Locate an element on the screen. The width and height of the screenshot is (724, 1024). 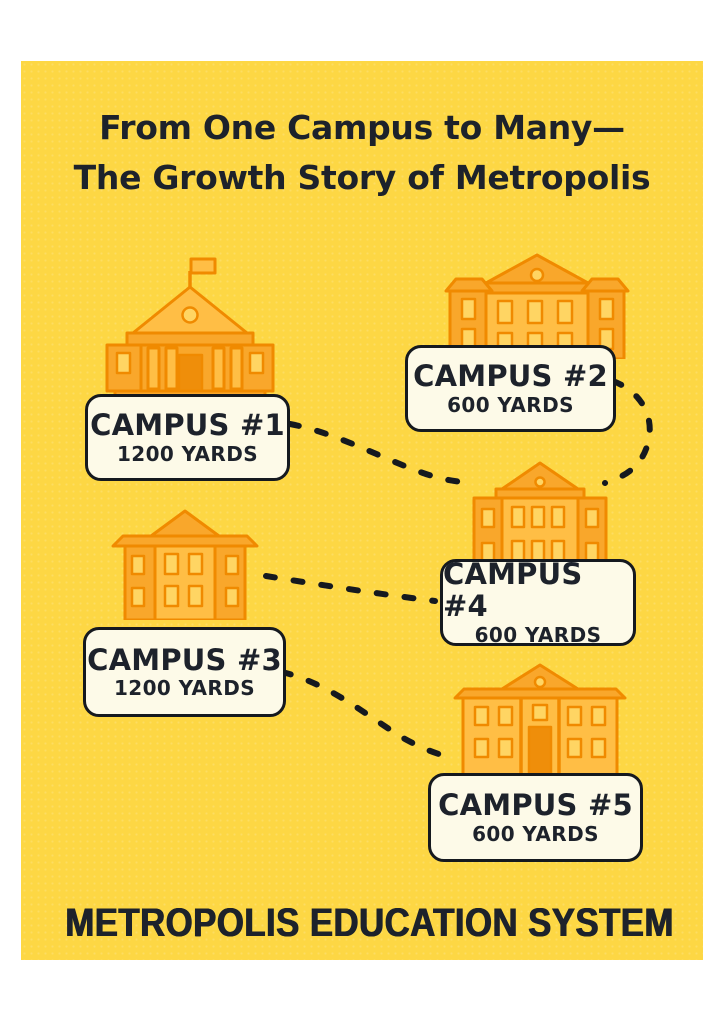
campus-5-name: CAMPUS #5 is located at coordinates (535, 805).